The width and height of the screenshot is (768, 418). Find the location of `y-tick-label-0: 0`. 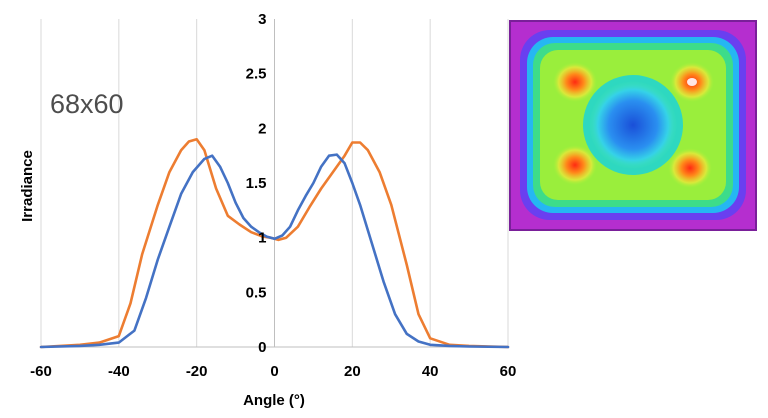

y-tick-label-0: 0 is located at coordinates (262, 347).